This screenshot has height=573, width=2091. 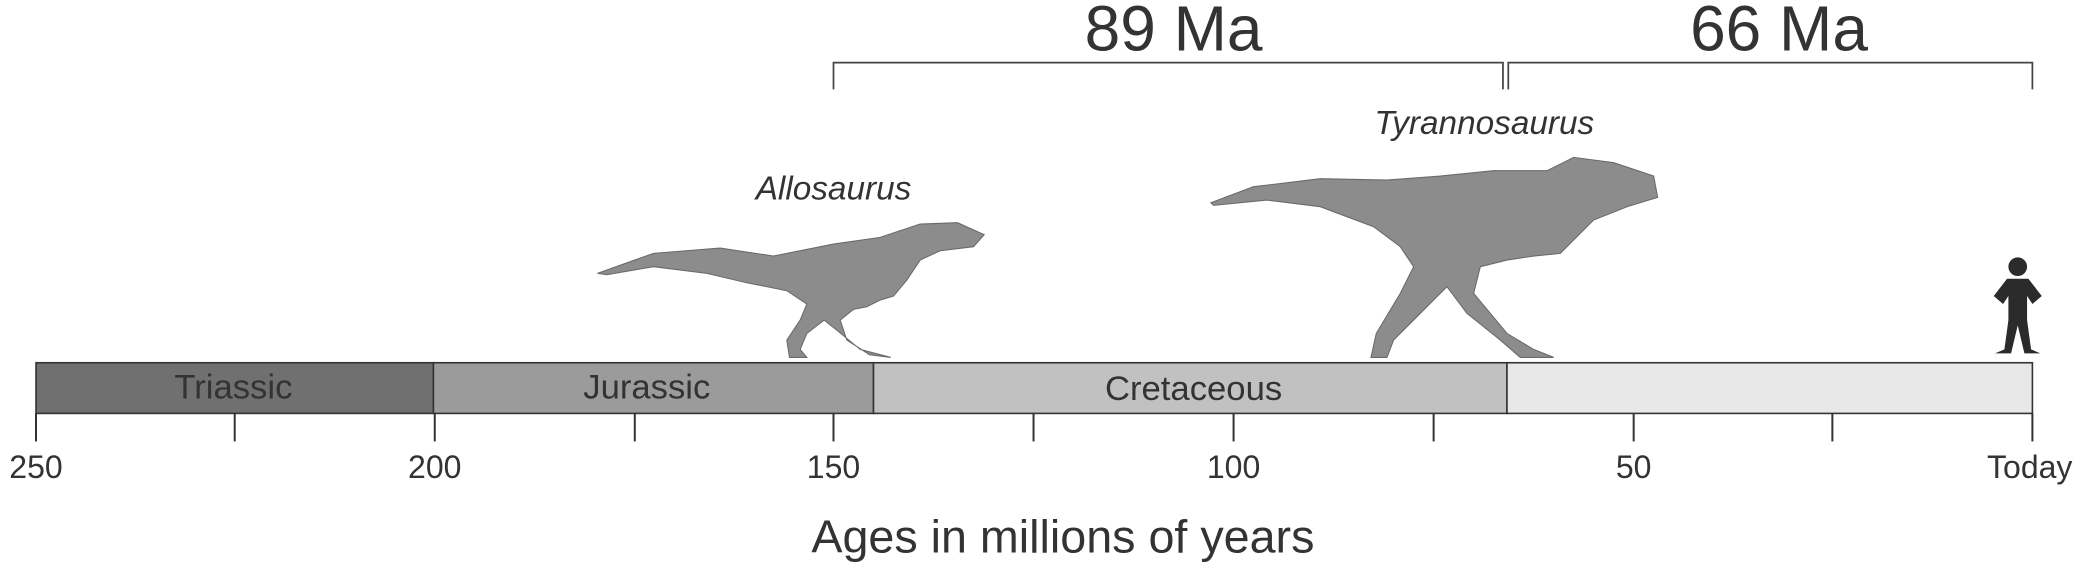 I want to click on tick-label: 200, so click(x=434, y=467).